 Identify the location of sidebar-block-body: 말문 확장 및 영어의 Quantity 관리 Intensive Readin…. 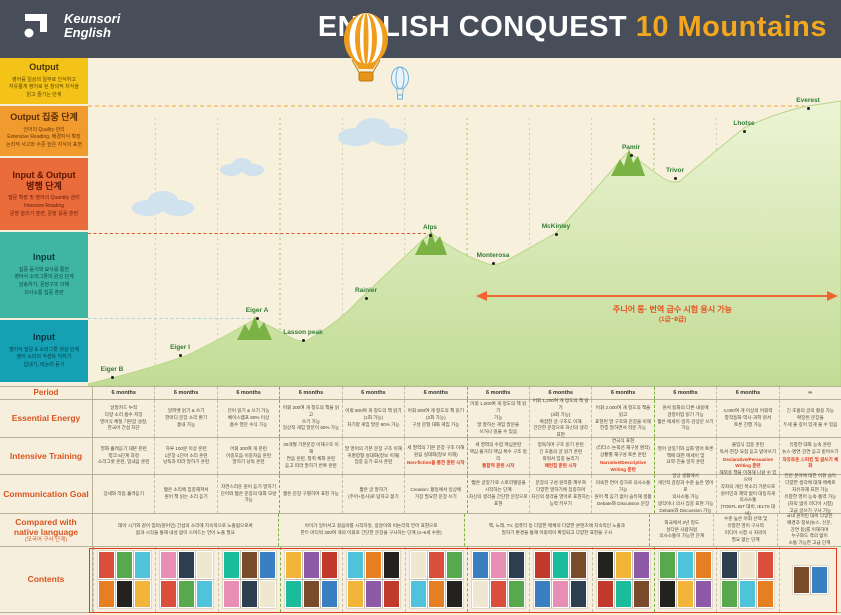
(44, 206).